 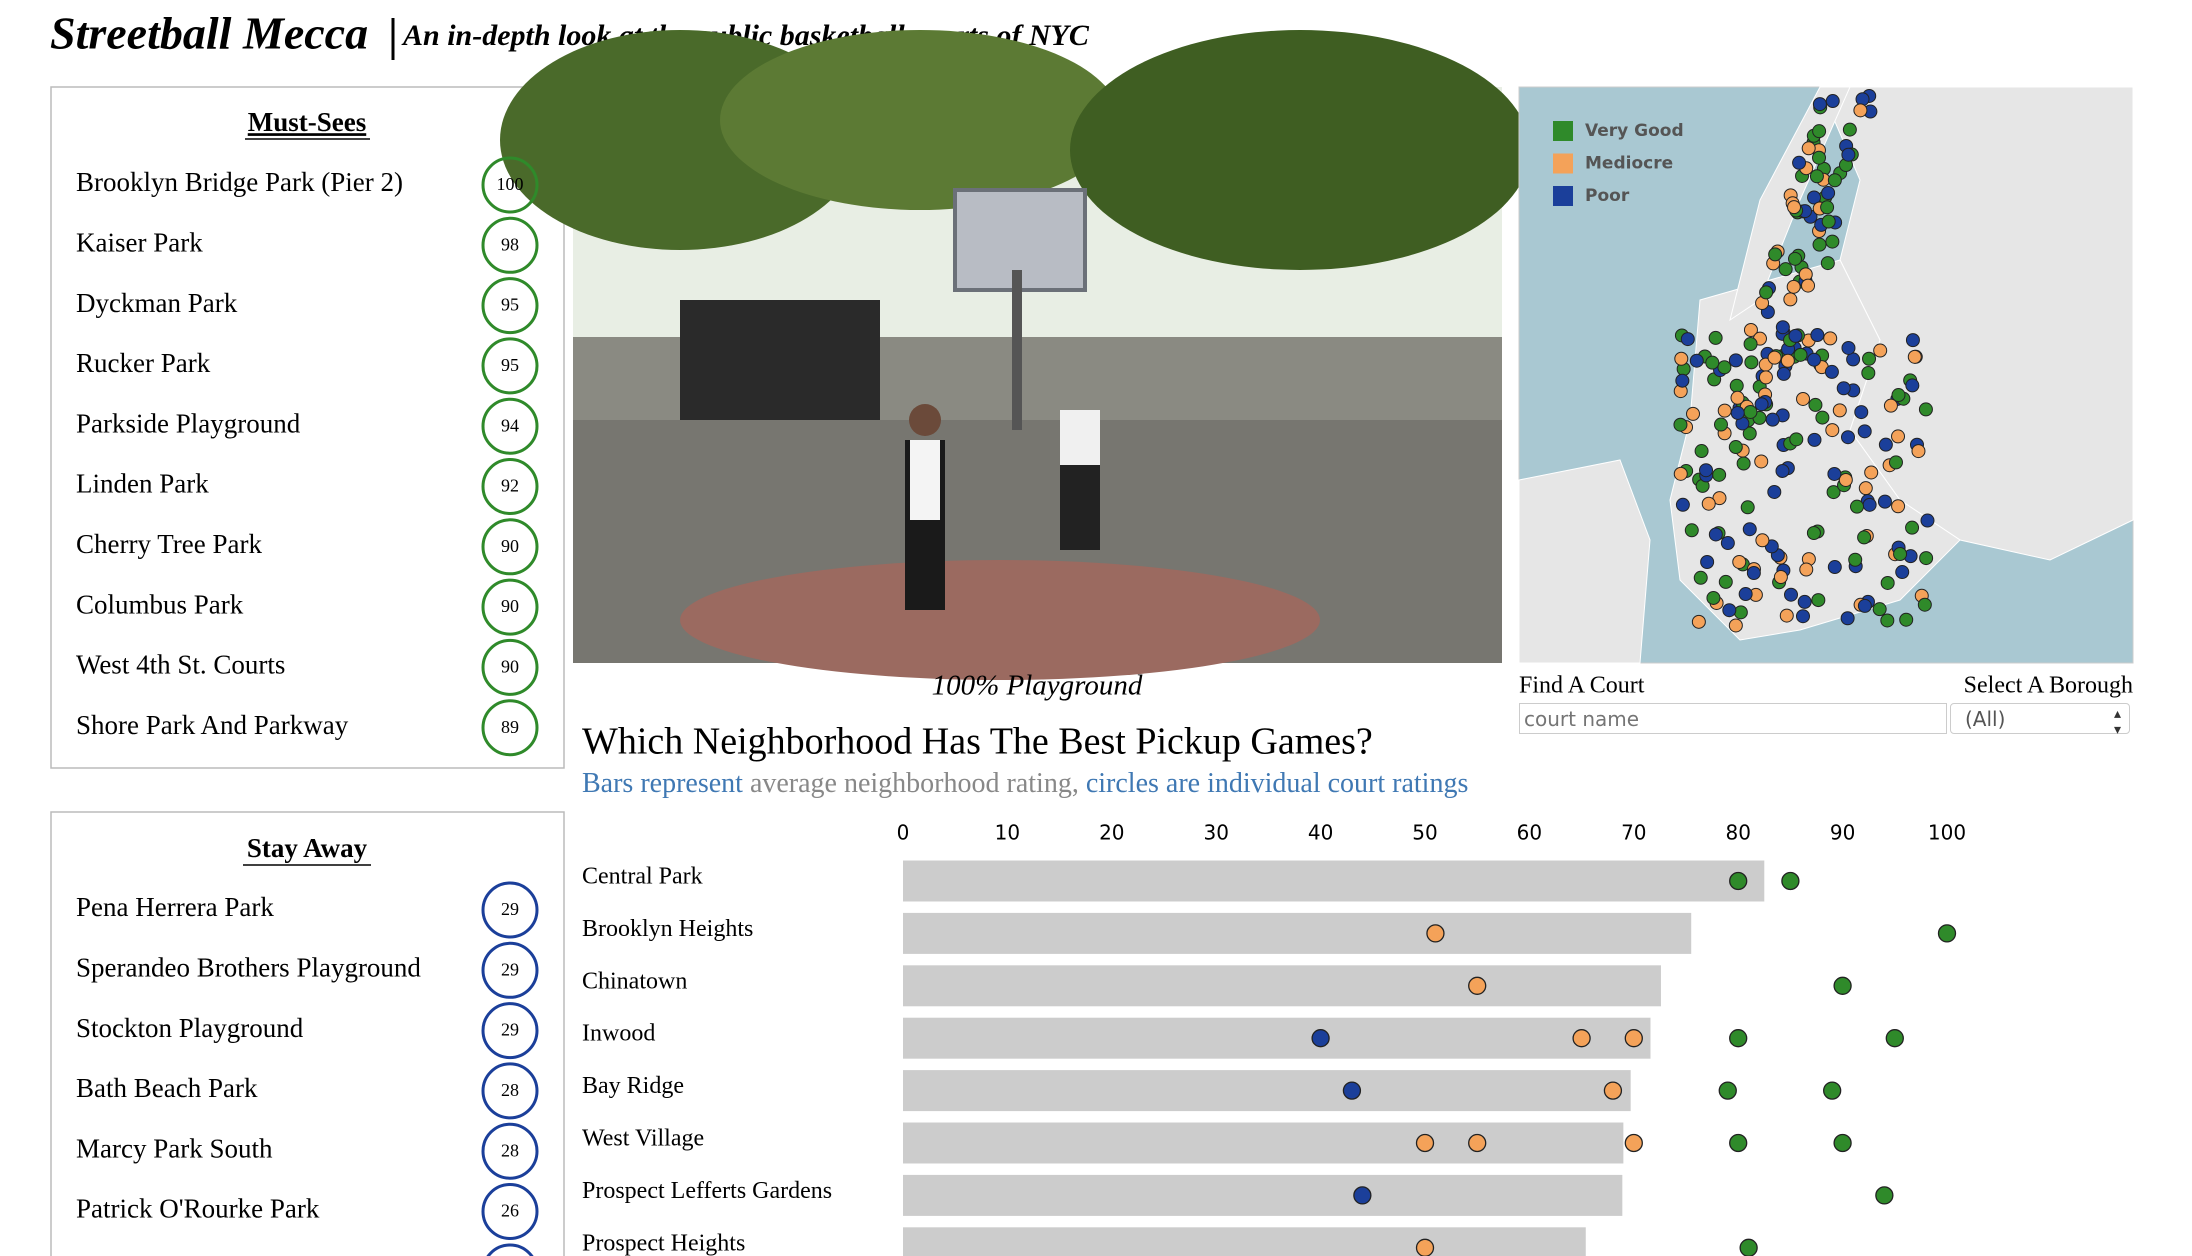 I want to click on y-tick-label: Central Park, so click(x=642, y=877).